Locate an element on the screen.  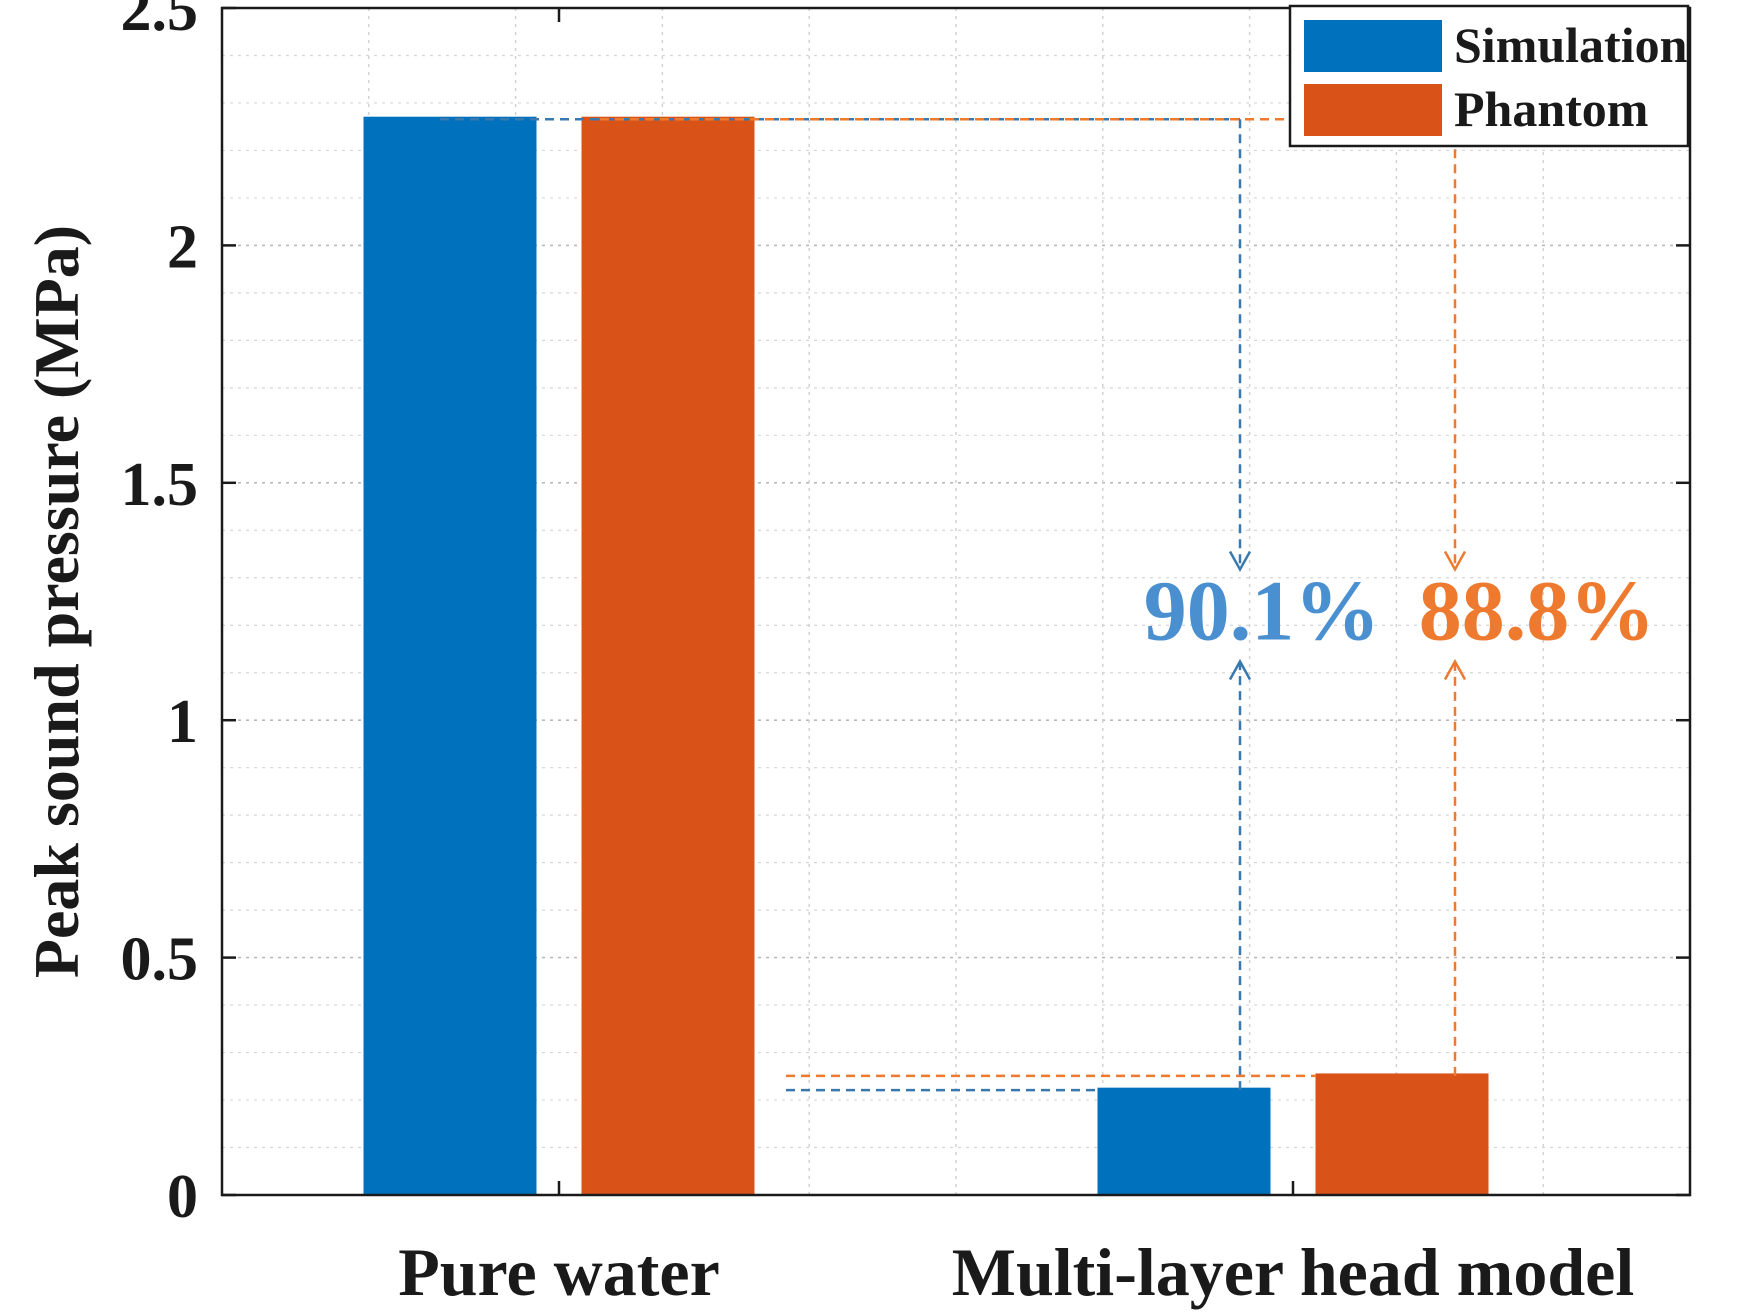
y-axis-label: Peak sound pressure (MPa) is located at coordinates (56, 601).